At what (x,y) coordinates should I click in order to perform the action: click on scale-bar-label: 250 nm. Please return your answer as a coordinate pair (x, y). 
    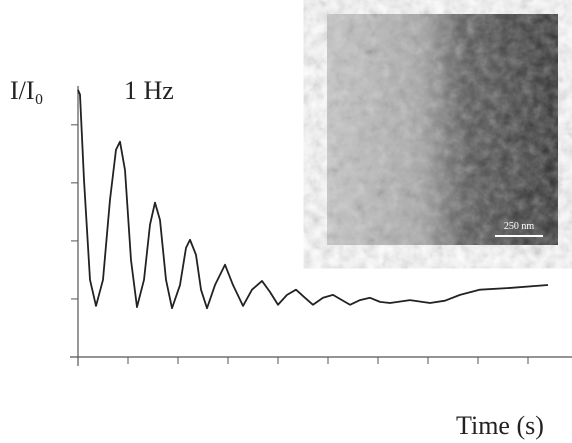
    Looking at the image, I should click on (519, 226).